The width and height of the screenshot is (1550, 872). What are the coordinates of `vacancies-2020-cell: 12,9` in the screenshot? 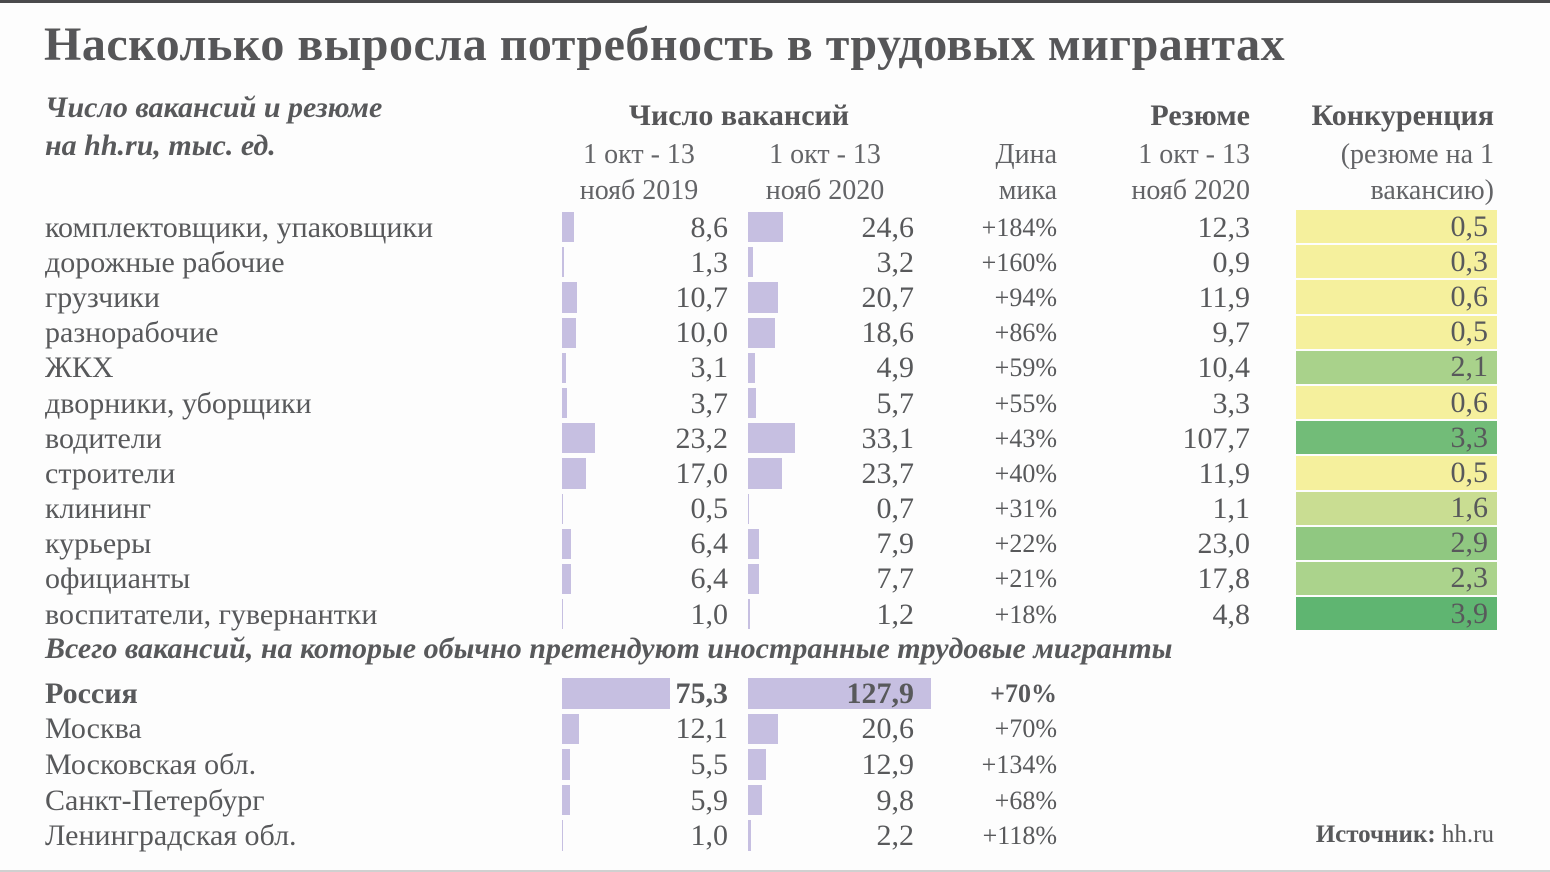 It's located at (832, 765).